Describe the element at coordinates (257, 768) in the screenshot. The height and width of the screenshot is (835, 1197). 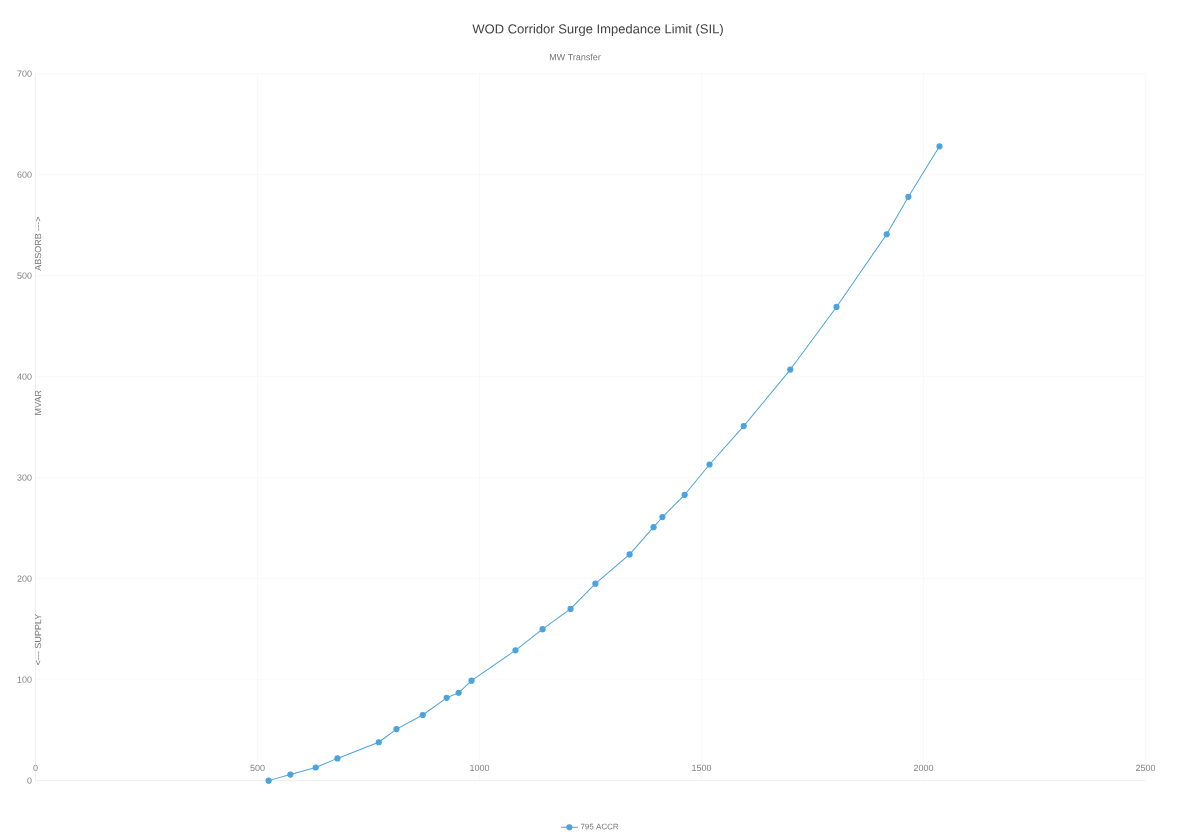
I see `x-tick-label: 500` at that location.